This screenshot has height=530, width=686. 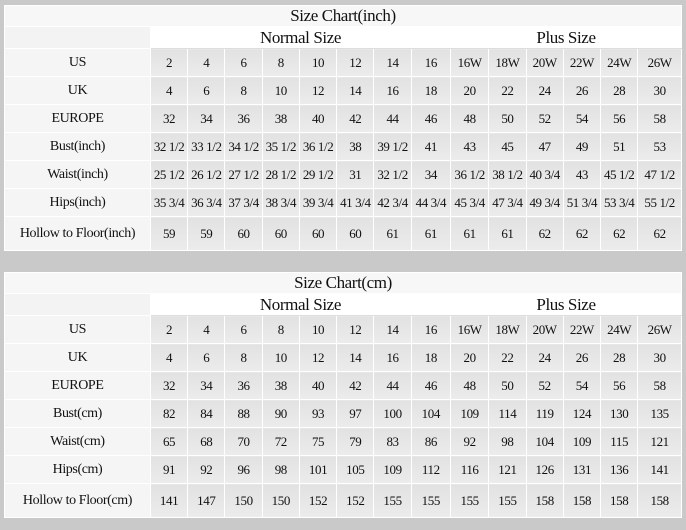 I want to click on table-cell: 8, so click(x=243, y=357).